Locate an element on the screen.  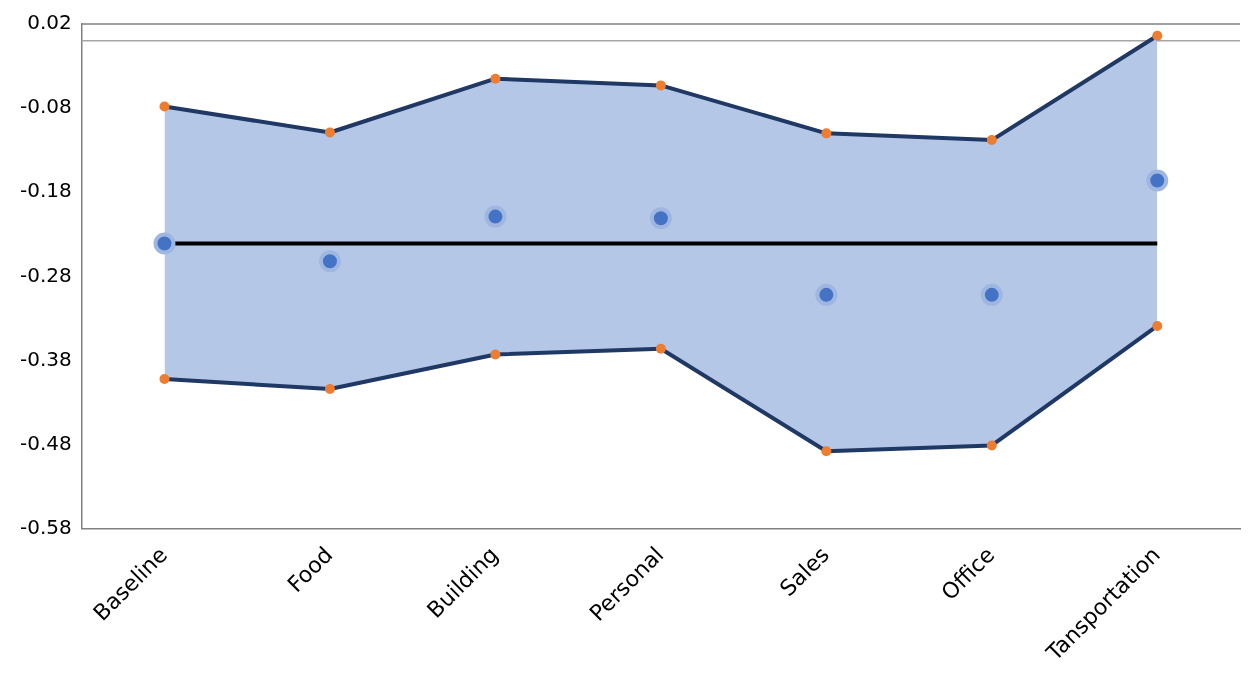
y-tick-label: -0.28 is located at coordinates (46, 274).